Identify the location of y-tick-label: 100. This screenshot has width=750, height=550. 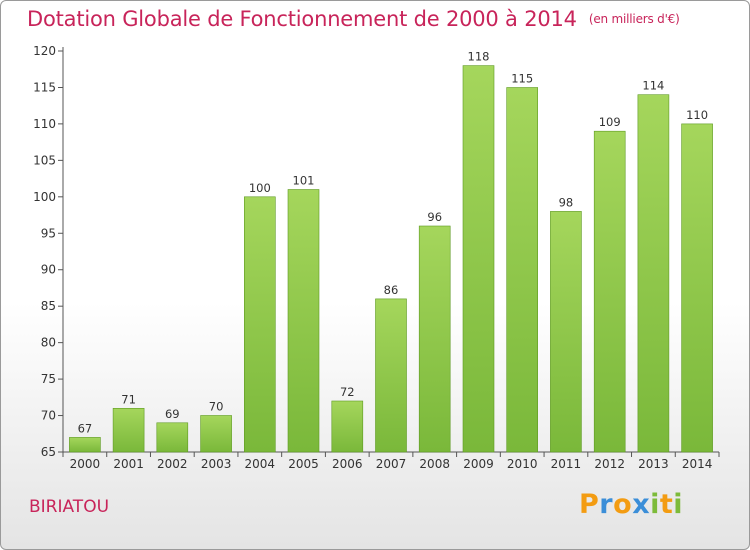
(44, 197).